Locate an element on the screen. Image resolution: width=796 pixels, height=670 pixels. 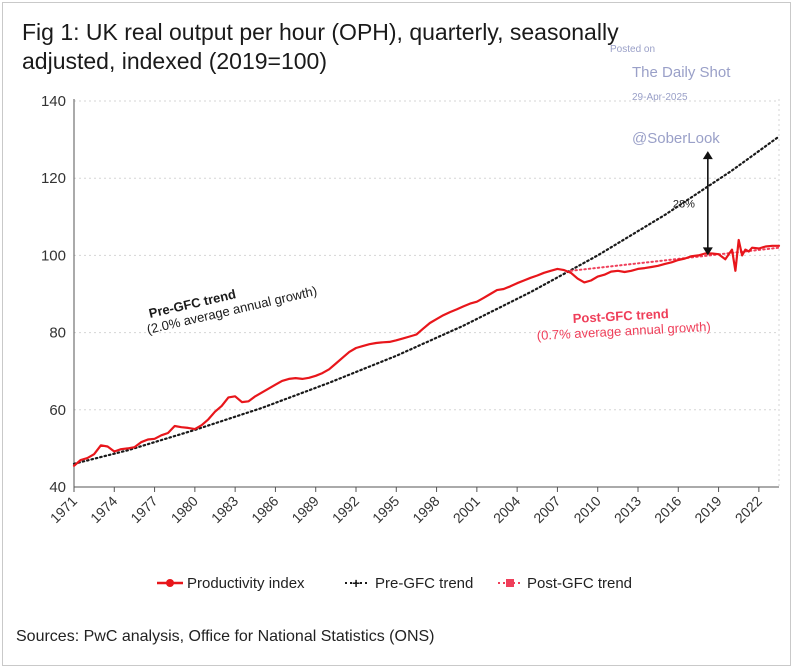
watermark-posted: Posted on is located at coordinates (633, 49).